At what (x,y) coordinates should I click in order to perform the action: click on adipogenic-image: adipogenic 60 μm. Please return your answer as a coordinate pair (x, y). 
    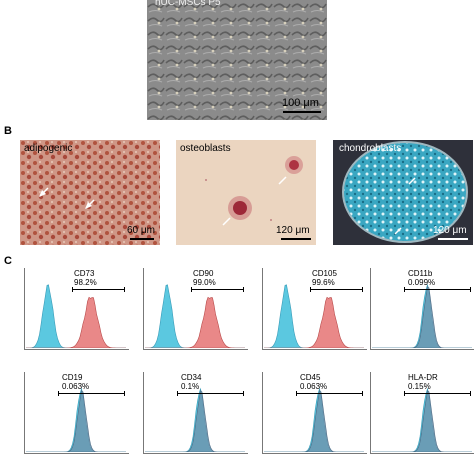
    Looking at the image, I should click on (90, 192).